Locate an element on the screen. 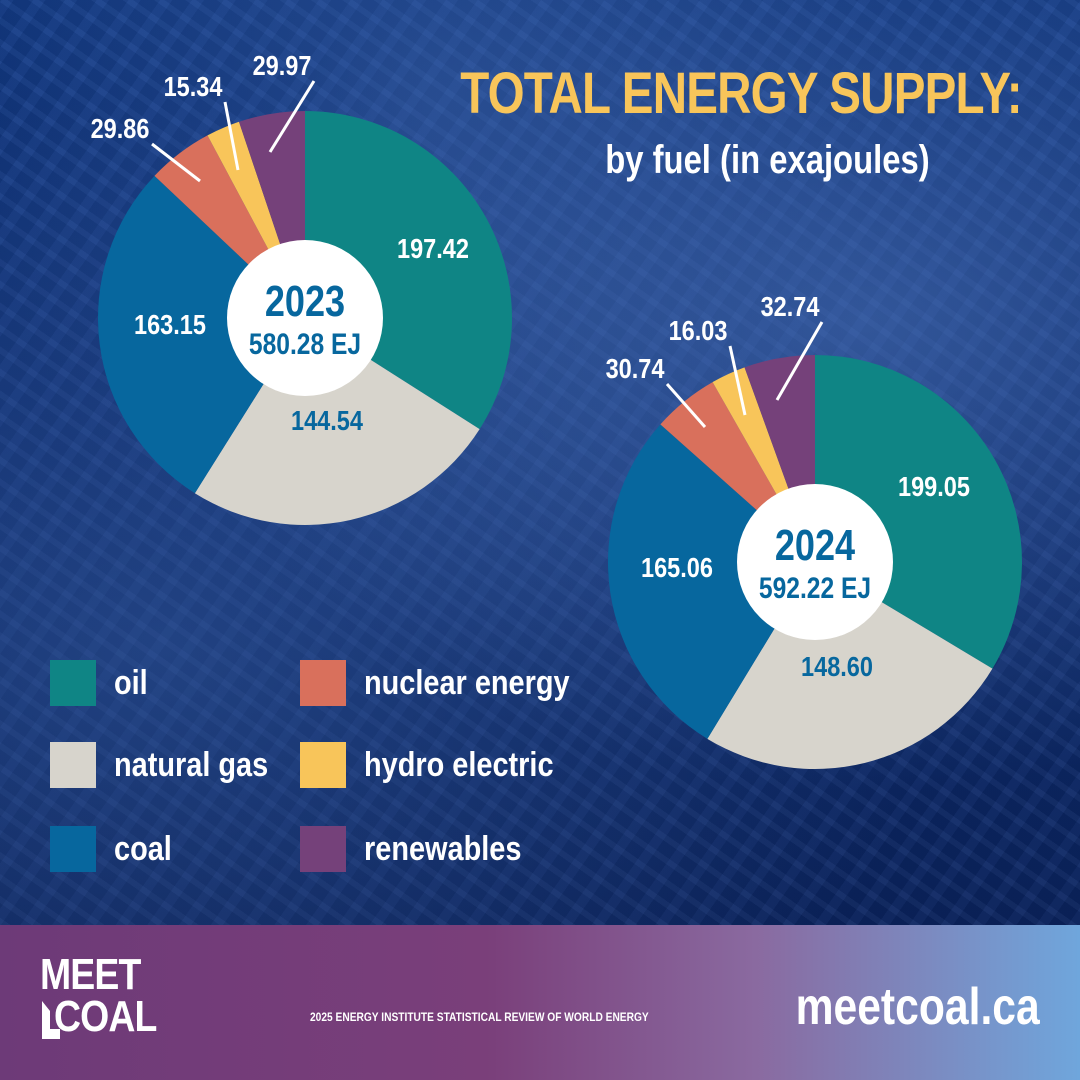  data-label-coal: 165.06 is located at coordinates (677, 568).